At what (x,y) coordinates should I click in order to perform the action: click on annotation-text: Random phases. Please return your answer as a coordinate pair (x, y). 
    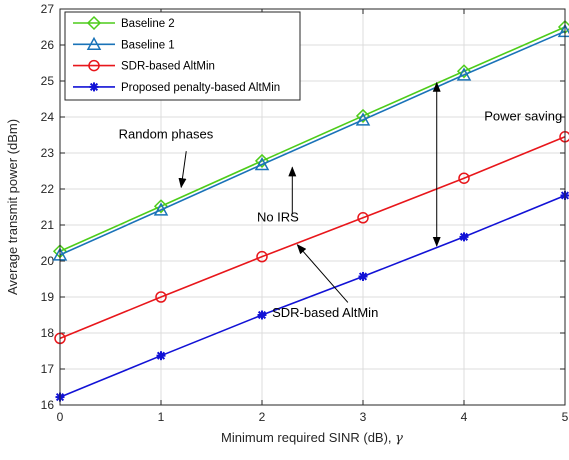
    Looking at the image, I should click on (166, 134).